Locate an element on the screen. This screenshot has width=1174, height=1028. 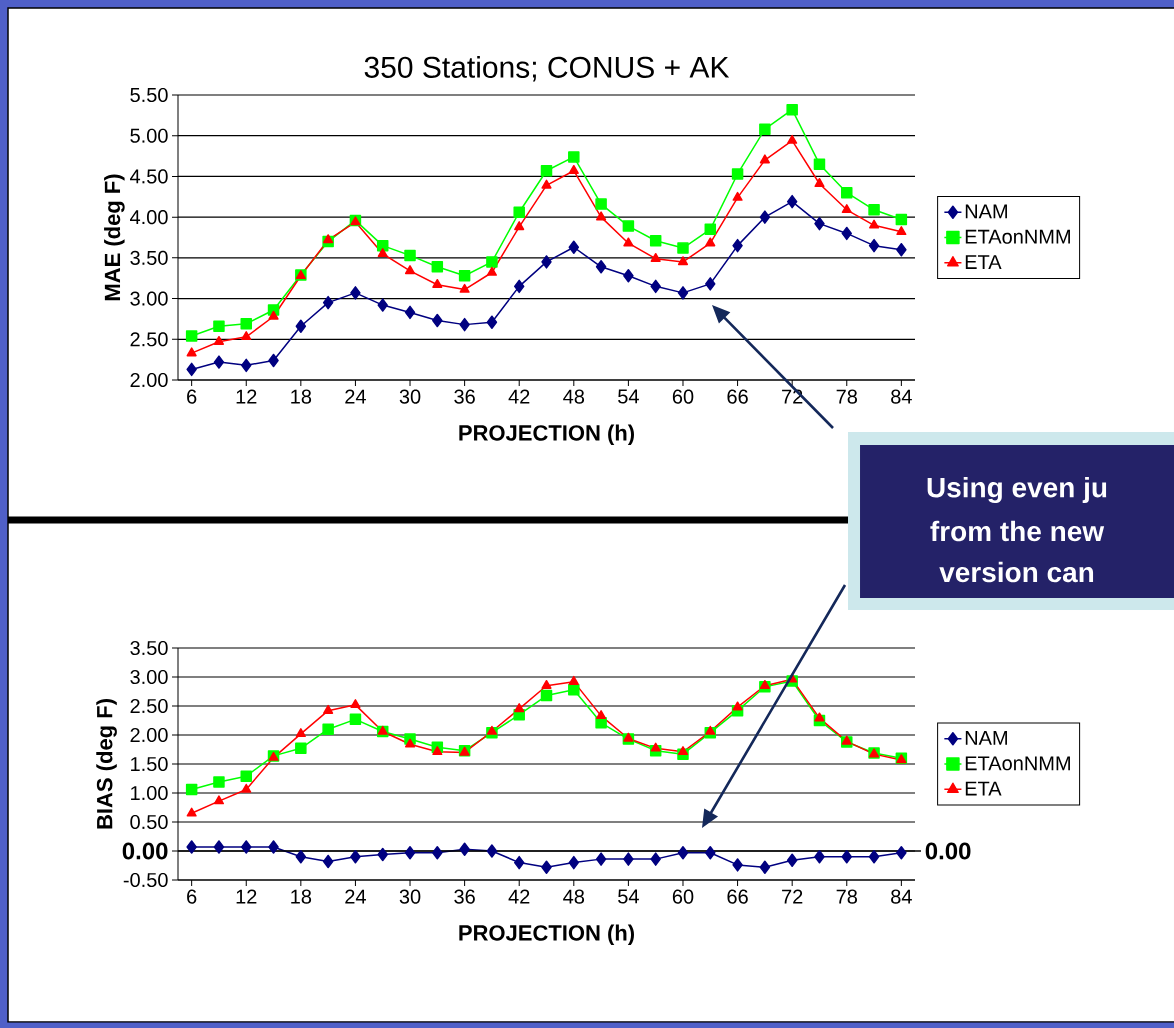
y-tick-label: 1.00 is located at coordinates (149, 793).